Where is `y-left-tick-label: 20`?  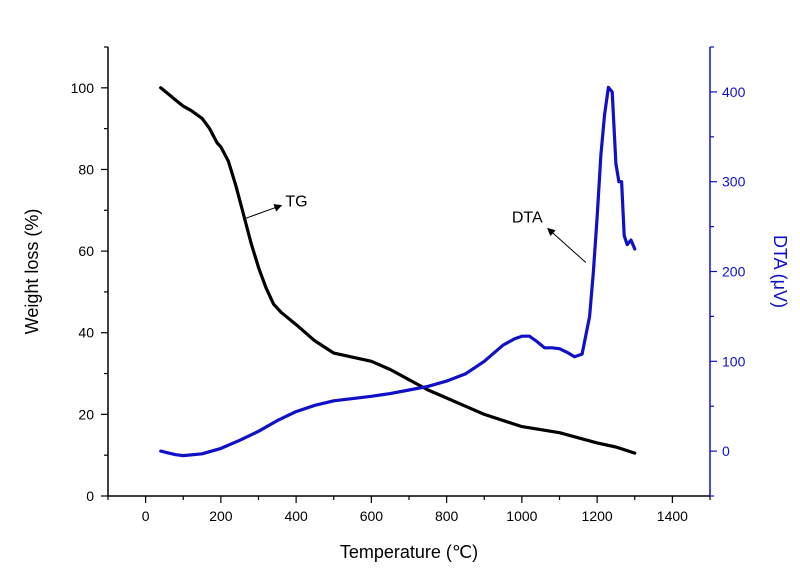
y-left-tick-label: 20 is located at coordinates (86, 414).